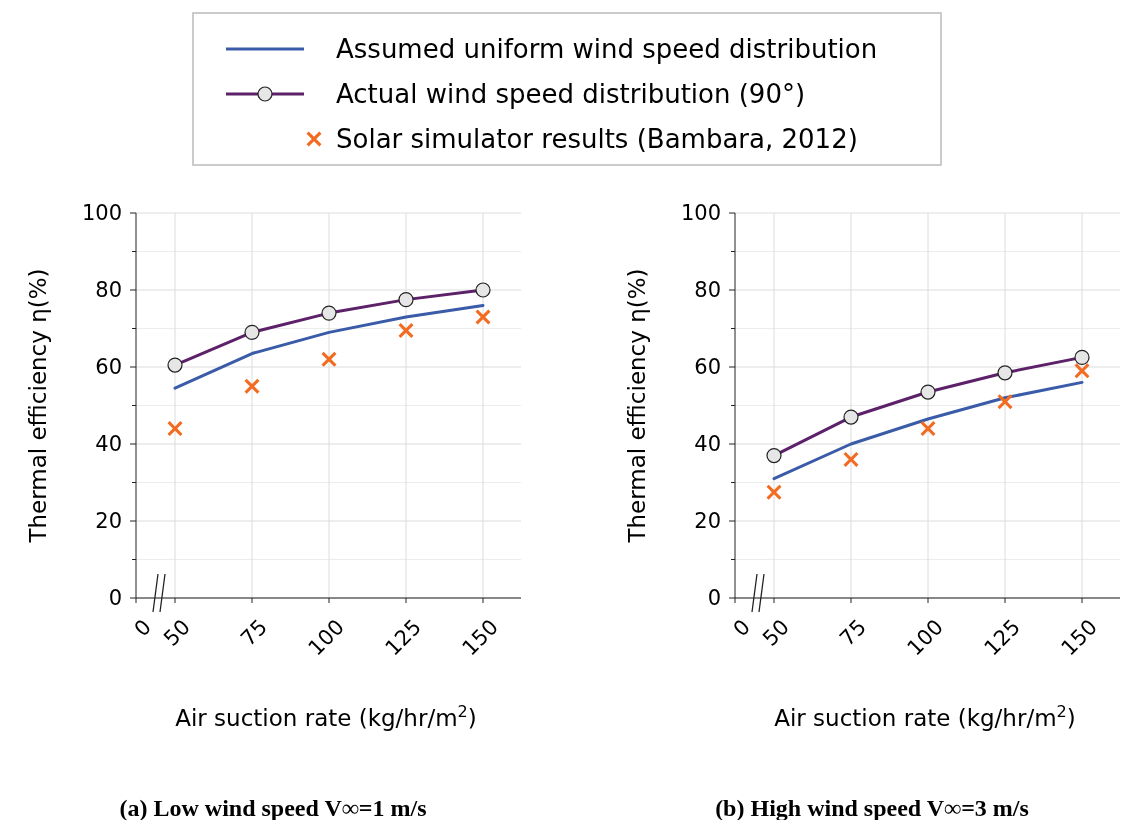 This screenshot has height=820, width=1125. What do you see at coordinates (571, 94) in the screenshot?
I see `legend-label: Actual wind speed distribution (90°)` at bounding box center [571, 94].